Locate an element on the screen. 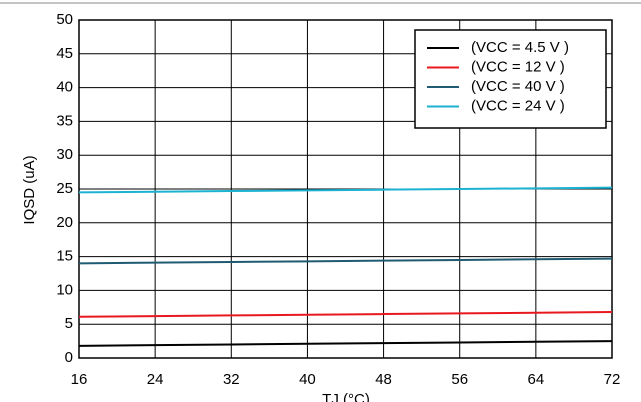  y-axis-label: IQSD (uA) is located at coordinates (29, 189).